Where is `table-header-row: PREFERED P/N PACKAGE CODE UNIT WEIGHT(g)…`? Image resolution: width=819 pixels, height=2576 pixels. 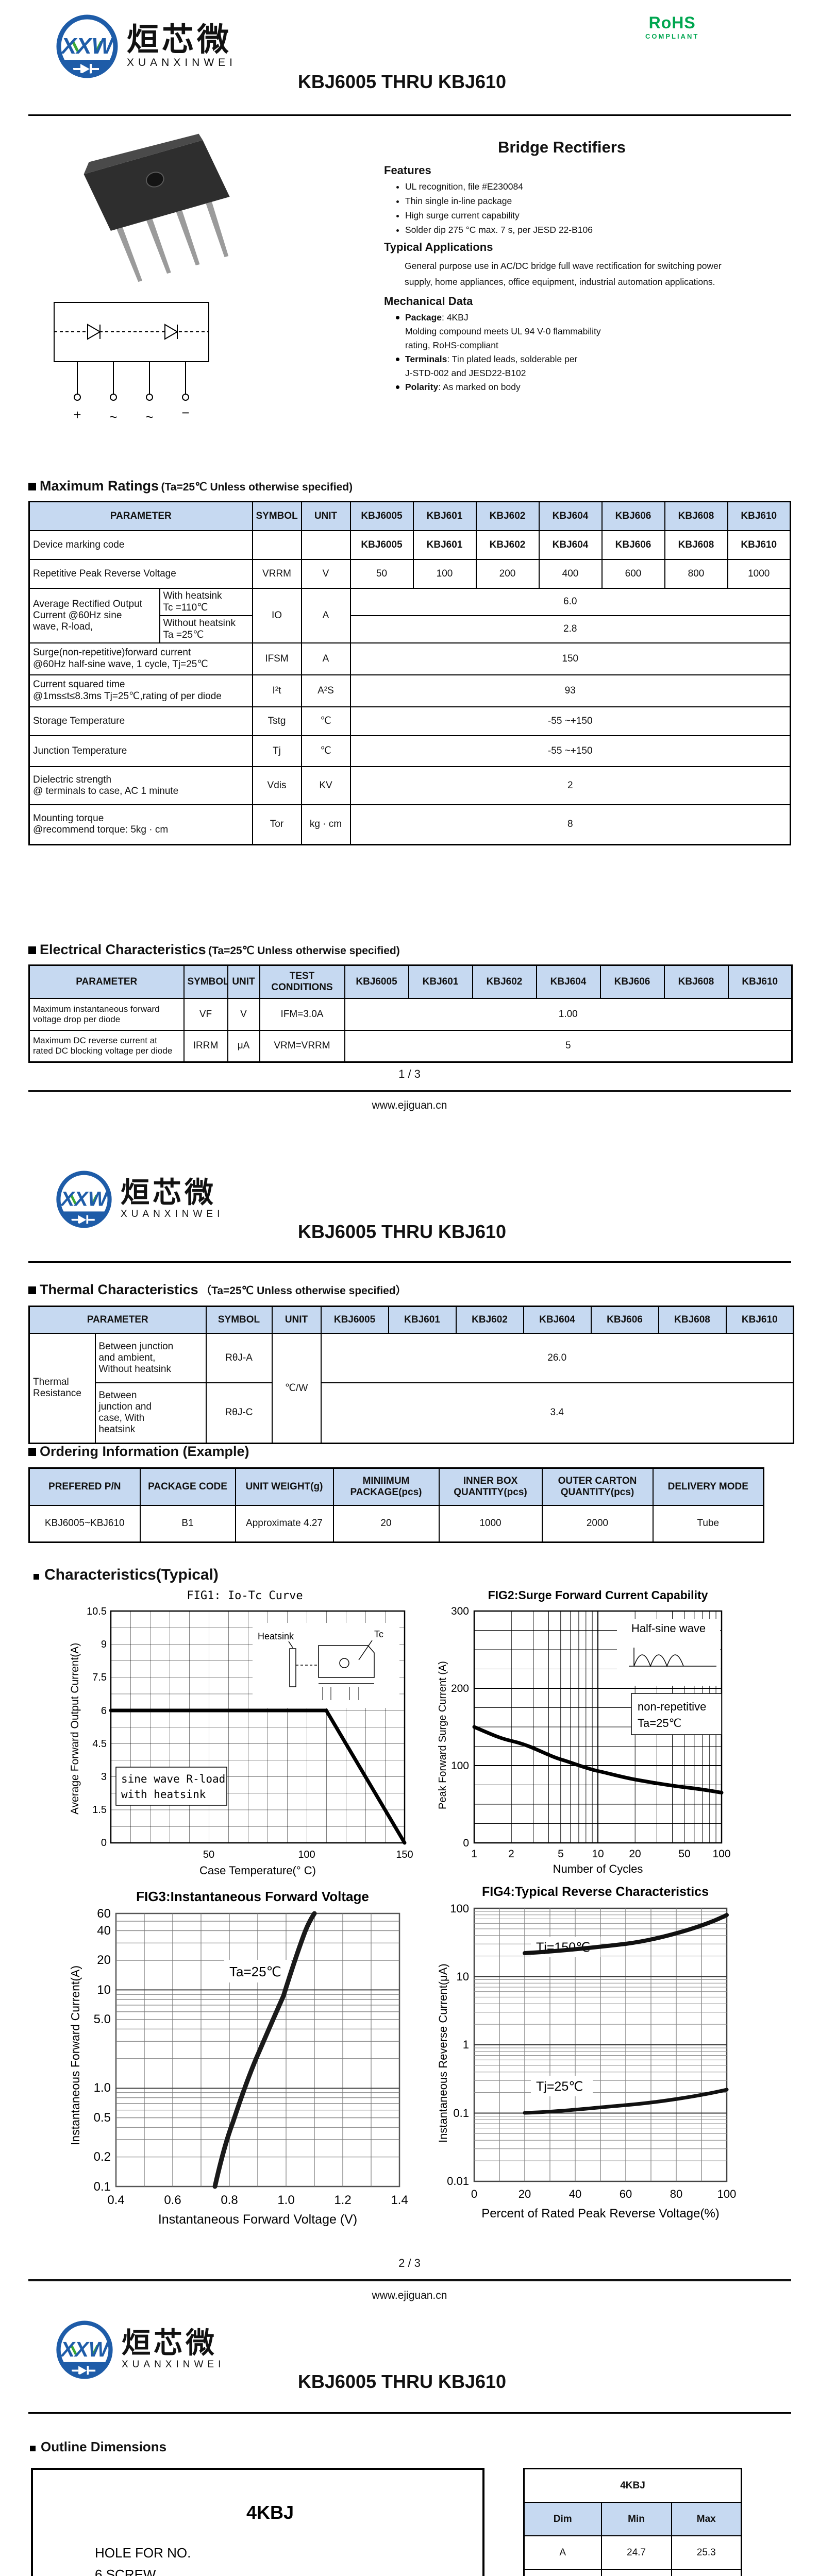
table-header-row: PREFERED P/N PACKAGE CODE UNIT WEIGHT(g)… is located at coordinates (396, 1486).